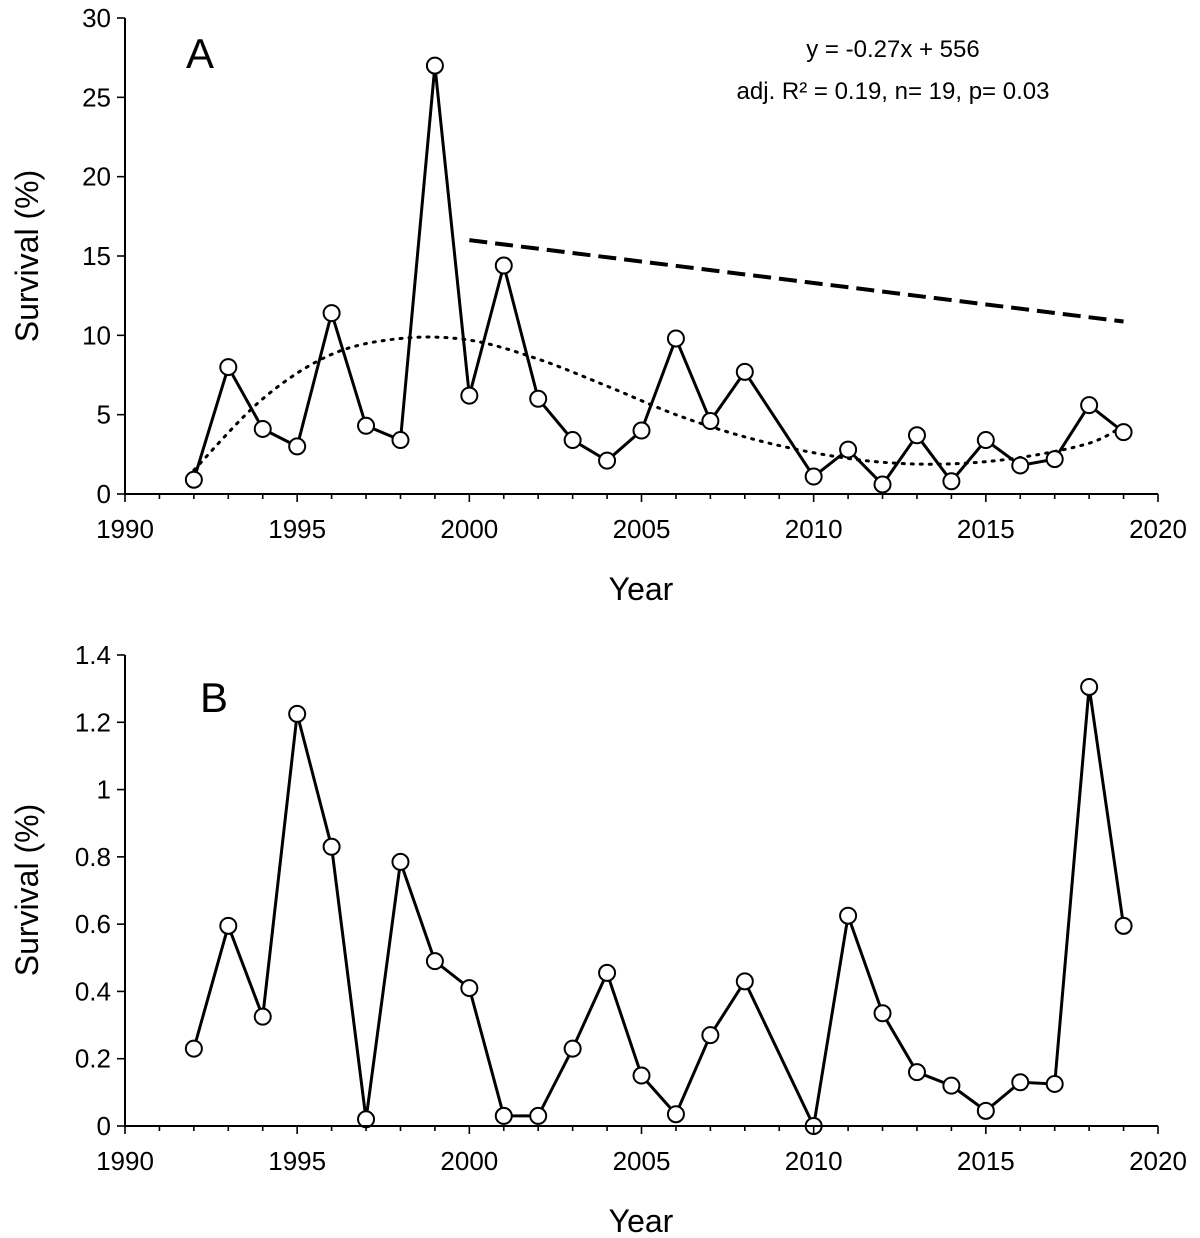  I want to click on panel-b-y-axis-title: Survival (%), so click(27, 890).